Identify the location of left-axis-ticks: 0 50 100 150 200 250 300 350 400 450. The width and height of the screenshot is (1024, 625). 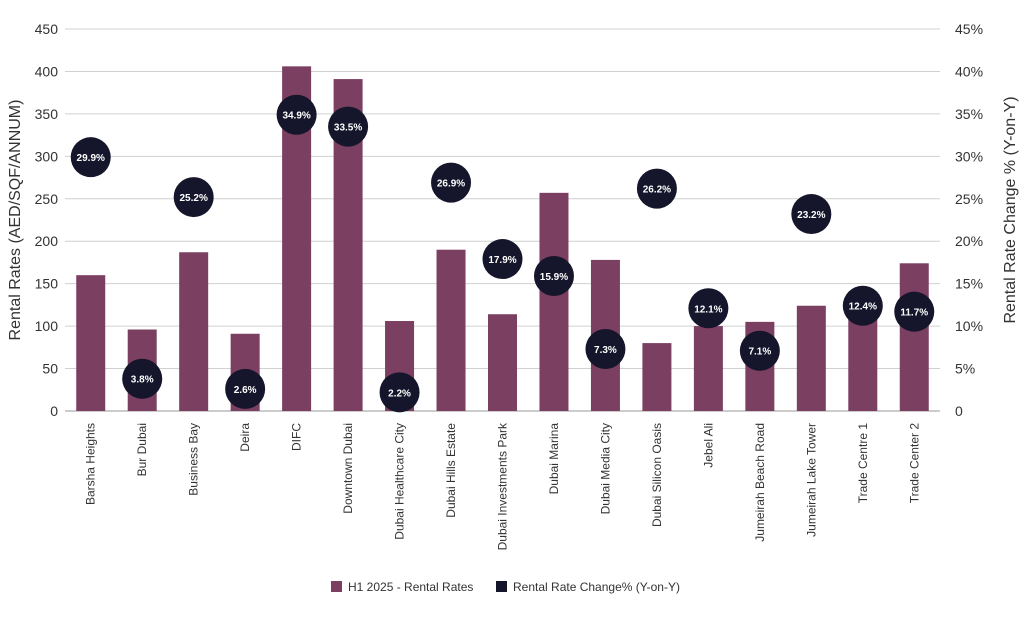
(47, 220).